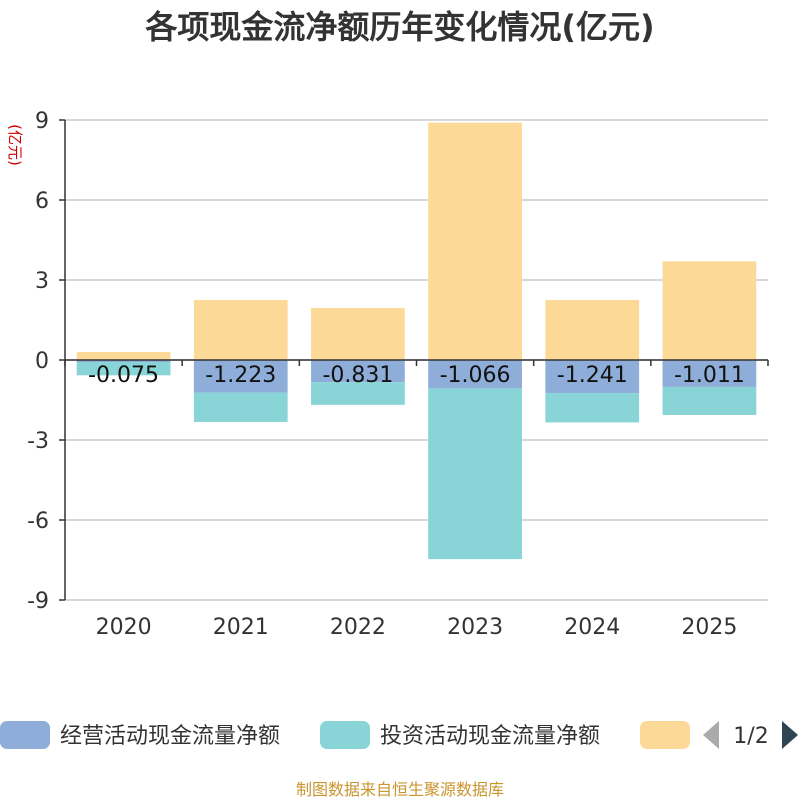 Image resolution: width=800 pixels, height=800 pixels. Describe the element at coordinates (750, 736) in the screenshot. I see `legend-page-indicator: 1/2` at that location.